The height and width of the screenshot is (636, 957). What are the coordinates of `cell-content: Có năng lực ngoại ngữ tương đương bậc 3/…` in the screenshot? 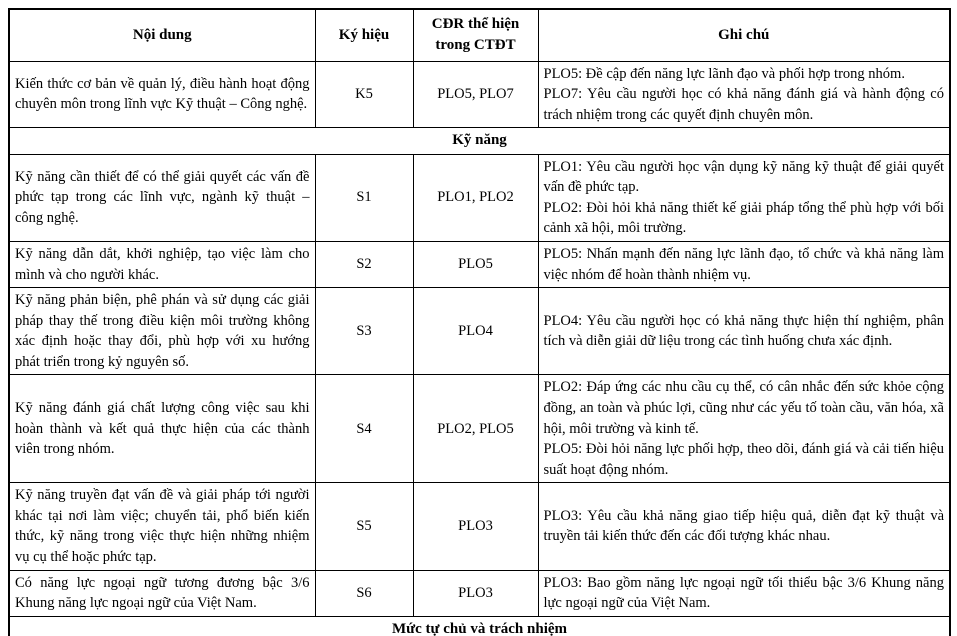 It's located at (162, 593).